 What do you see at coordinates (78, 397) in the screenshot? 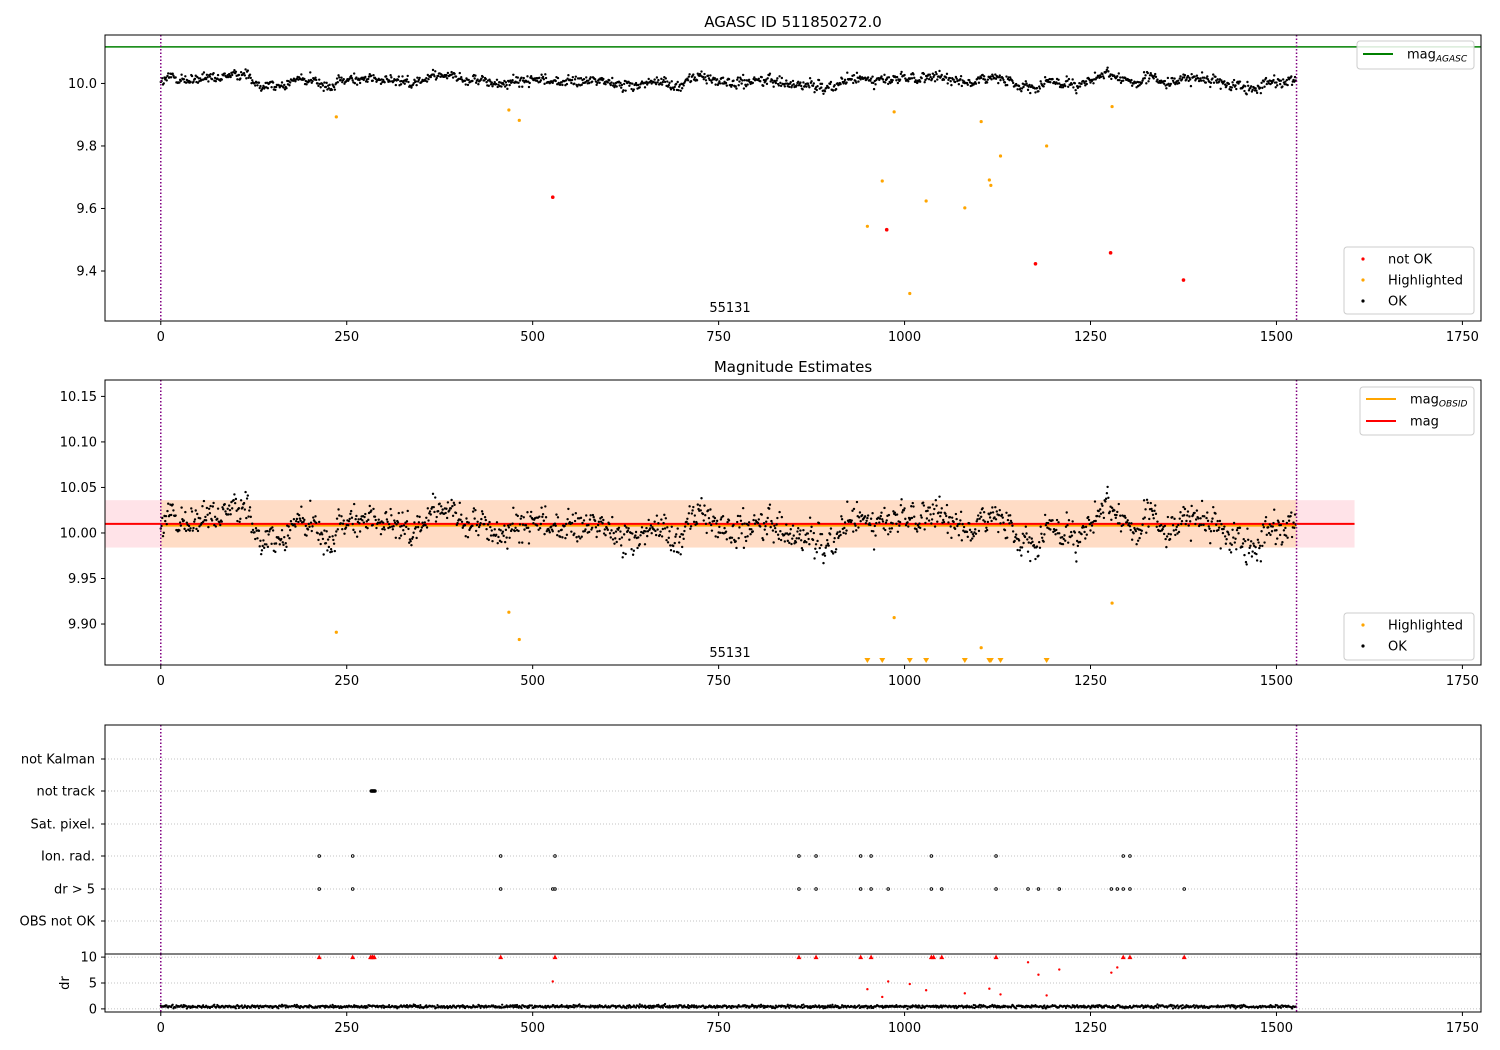
I see `y-tick-label: 10.15` at bounding box center [78, 397].